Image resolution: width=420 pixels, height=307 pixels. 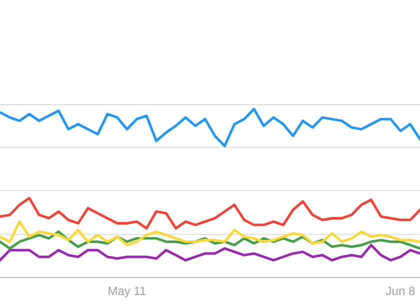 I want to click on x-tick-label: Jun 8, so click(x=401, y=291).